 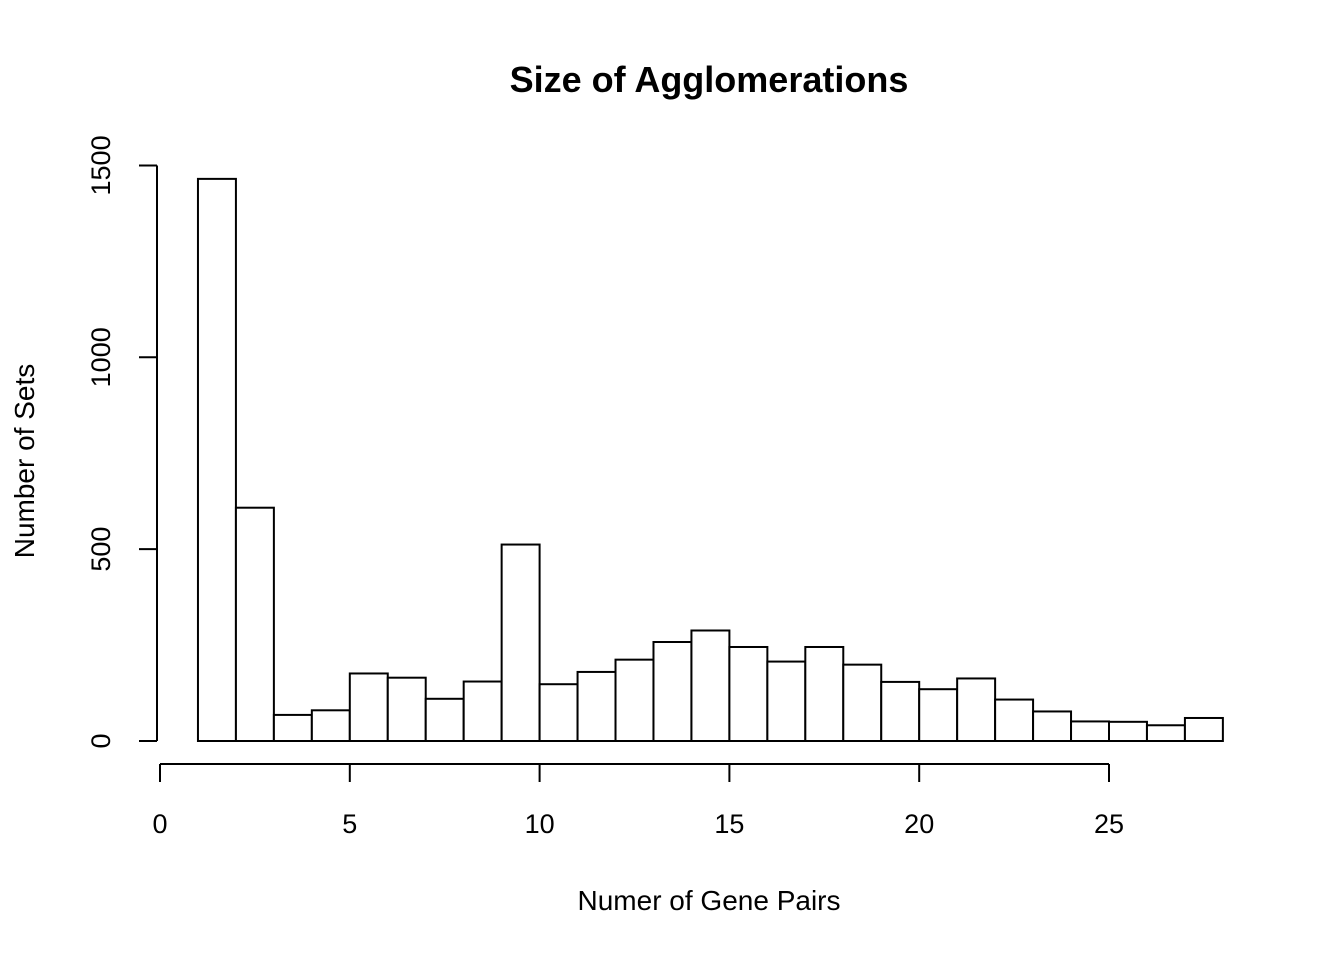 I want to click on y-tick-label: 1500, so click(x=101, y=165).